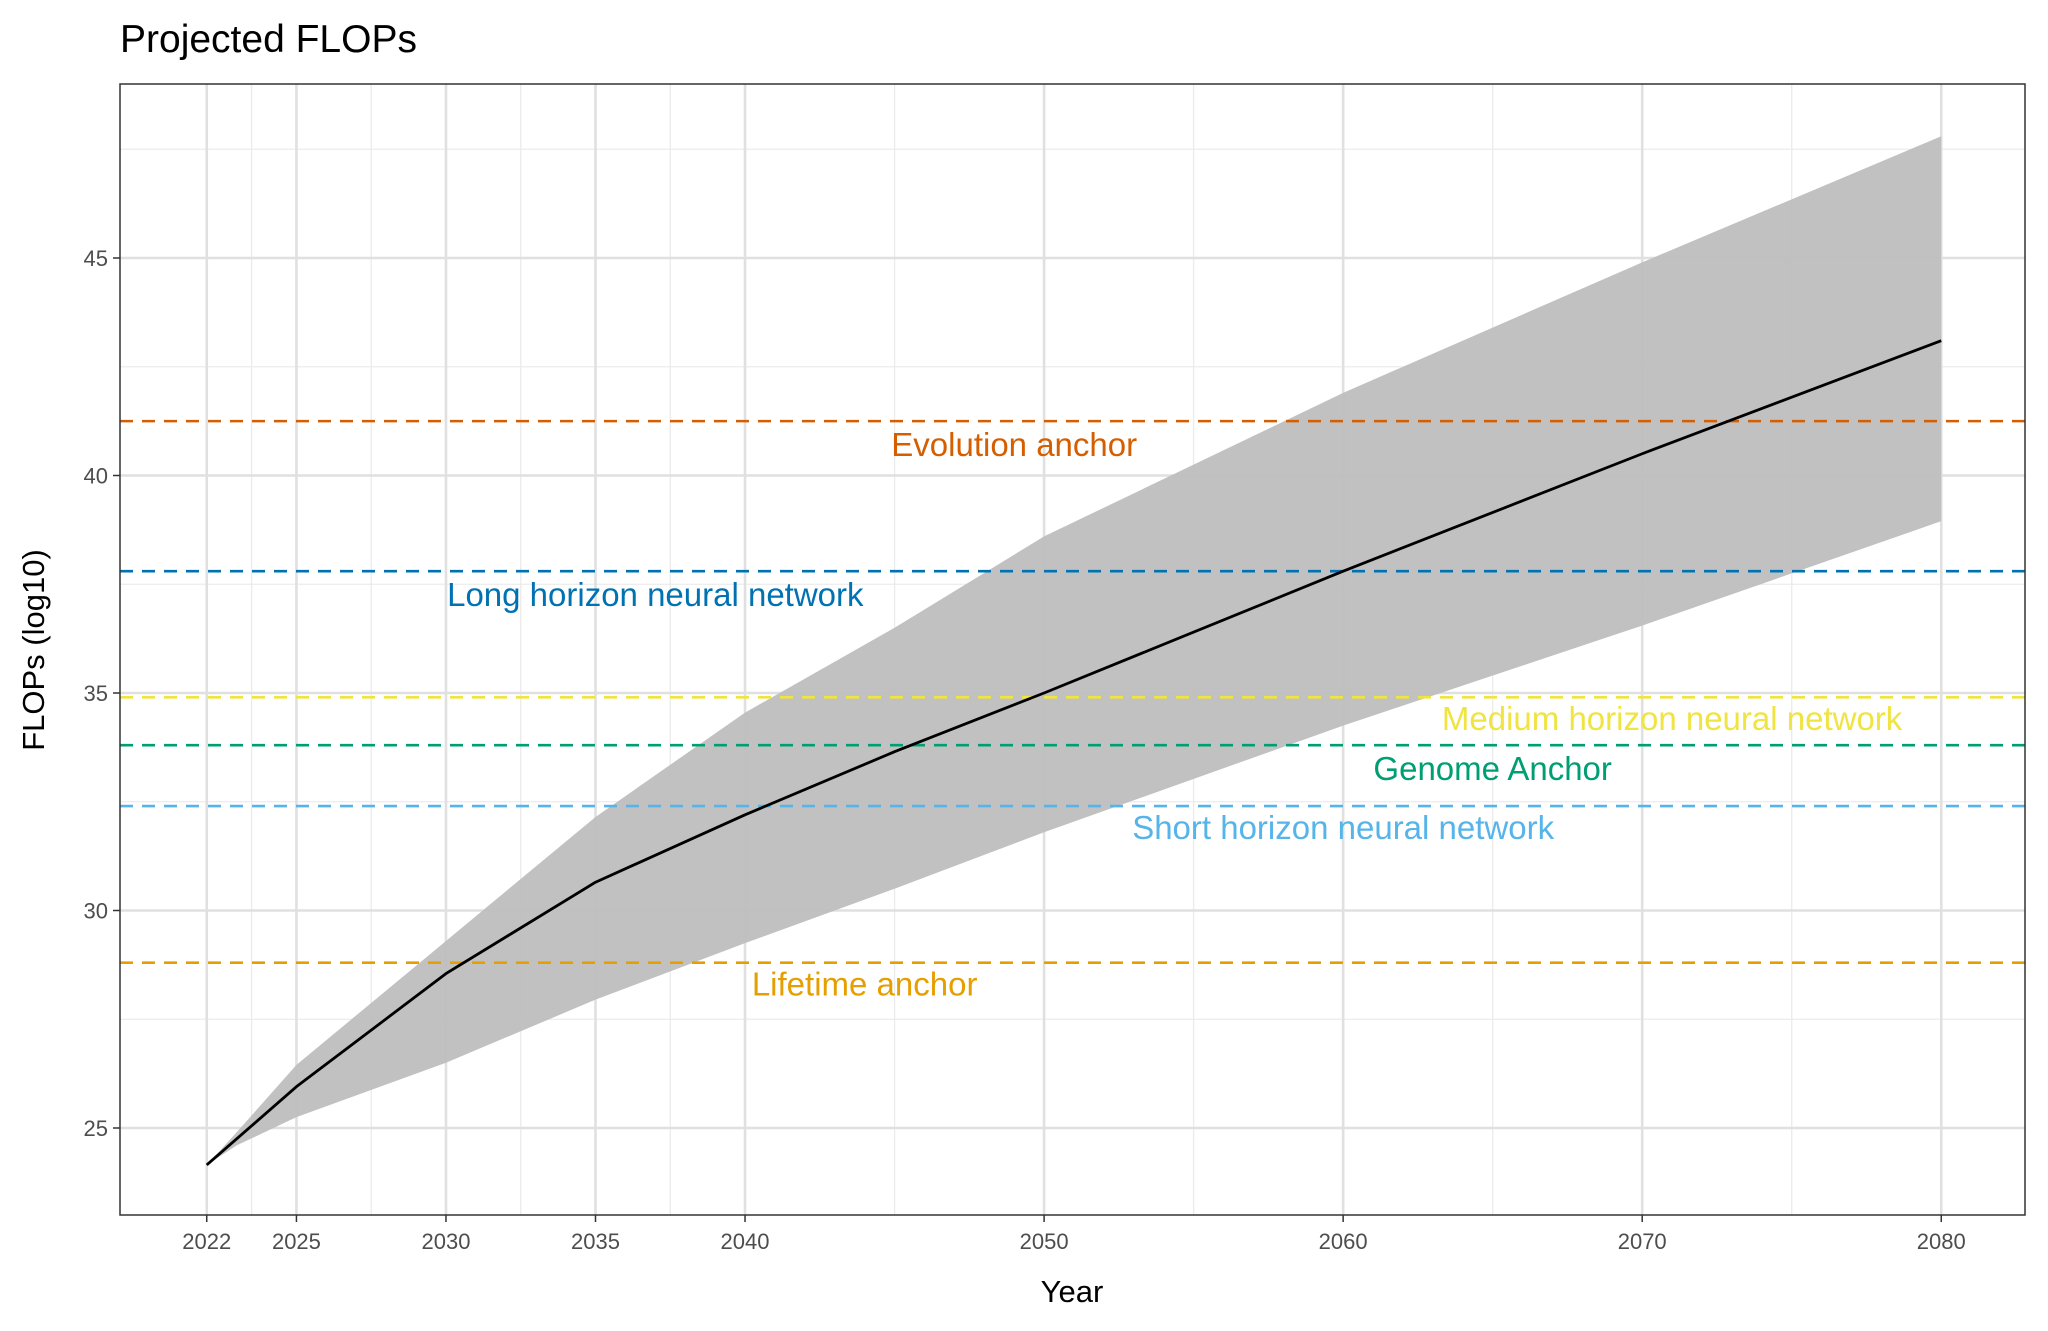 This screenshot has width=2048, height=1331. What do you see at coordinates (96, 911) in the screenshot?
I see `y-tick-label: 30` at bounding box center [96, 911].